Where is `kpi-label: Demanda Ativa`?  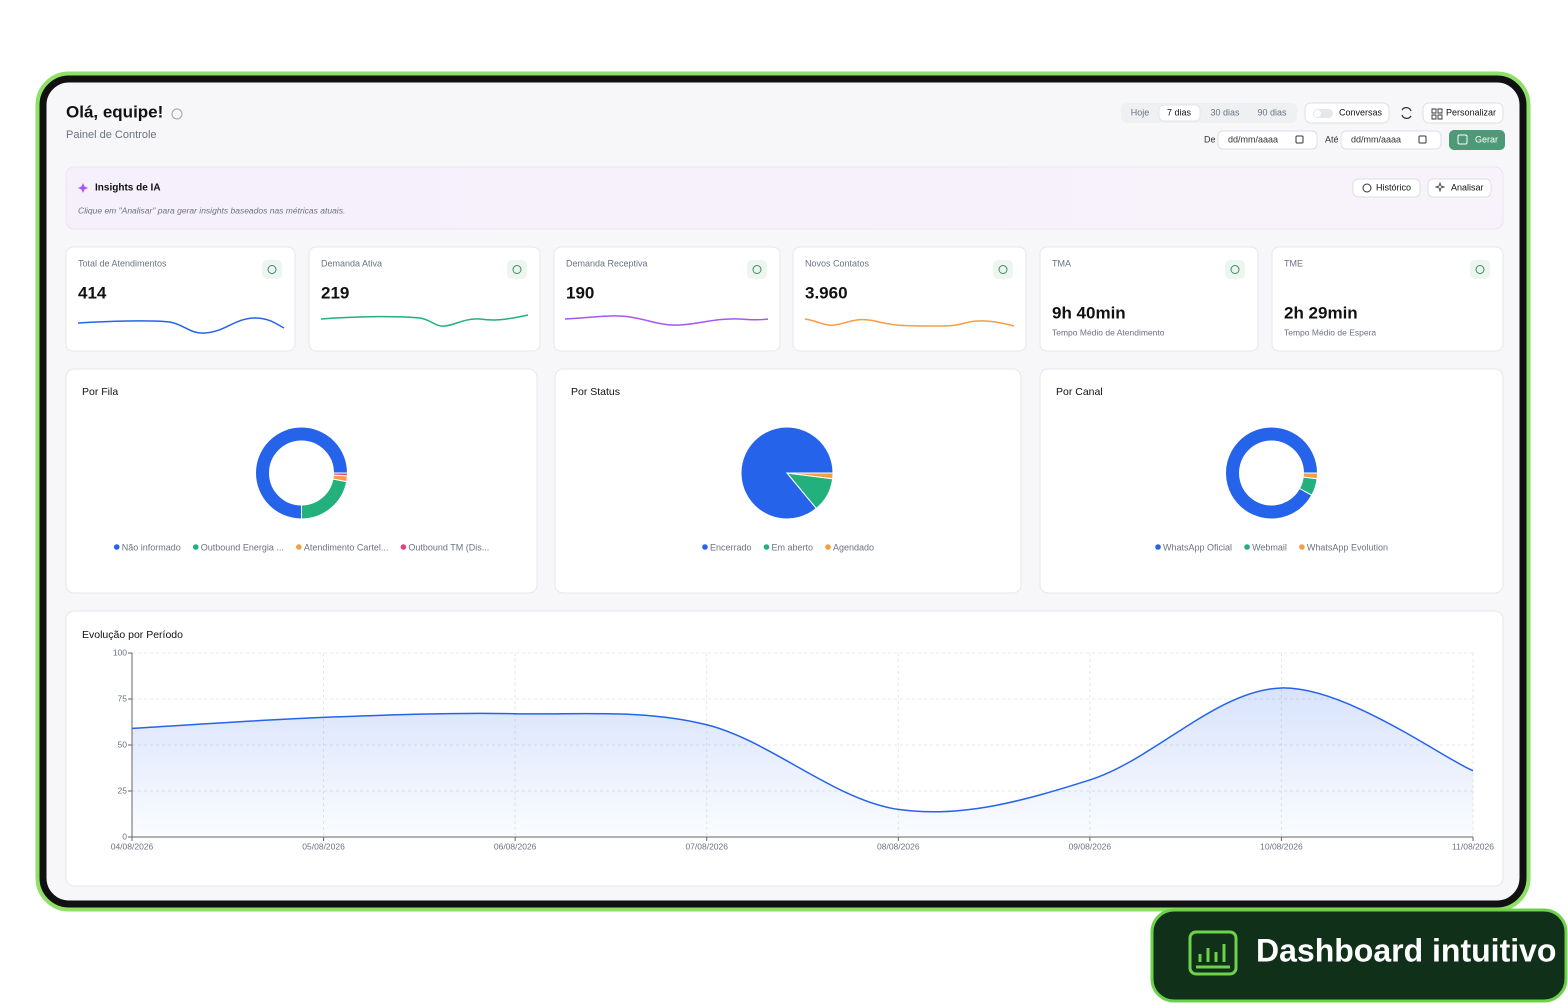 kpi-label: Demanda Ativa is located at coordinates (351, 263).